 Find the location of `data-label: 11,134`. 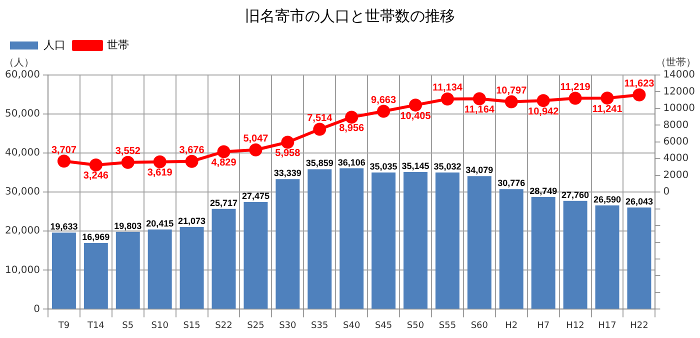

data-label: 11,134 is located at coordinates (447, 88).